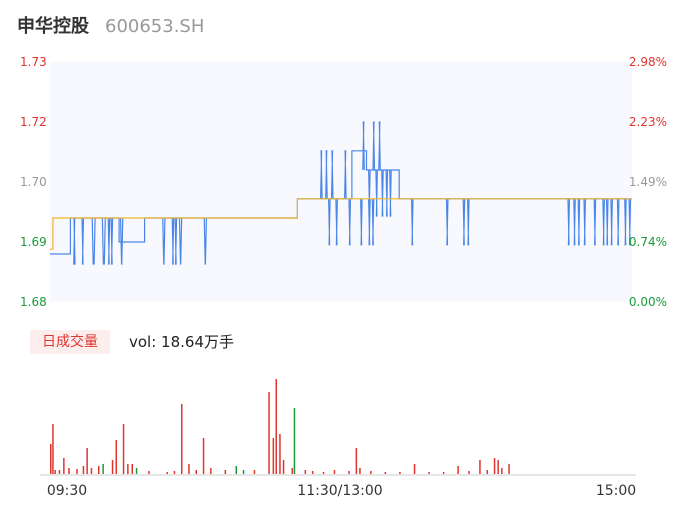 This screenshot has height=524, width=686. I want to click on percent-tick-label: 2.98%, so click(648, 62).